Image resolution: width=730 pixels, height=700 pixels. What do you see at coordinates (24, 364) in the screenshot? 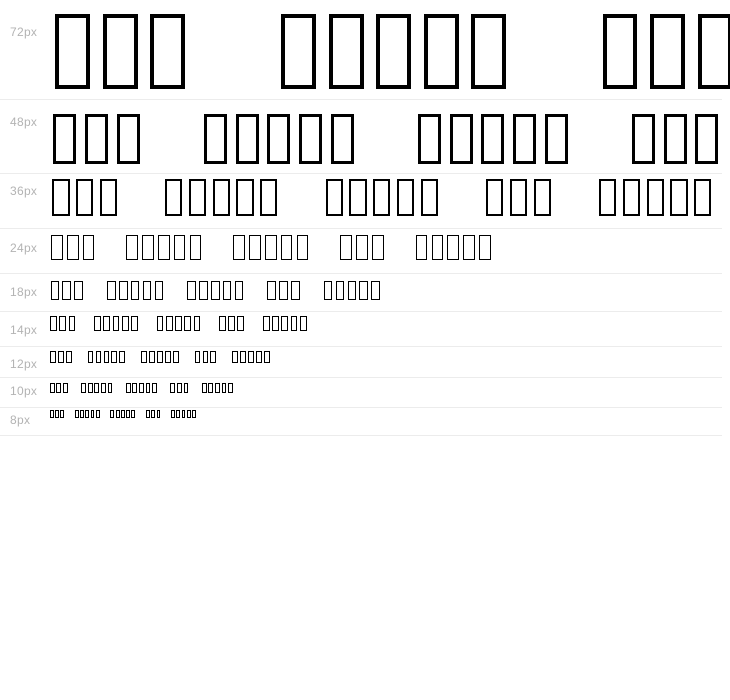
I see `font-size-label: 12px` at bounding box center [24, 364].